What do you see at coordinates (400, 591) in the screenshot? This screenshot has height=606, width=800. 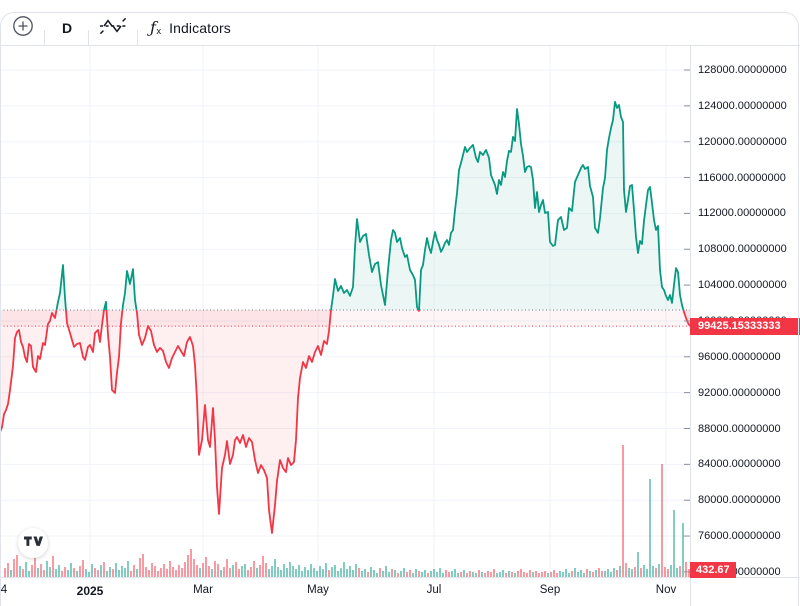 I see `time-scale: 4 2025 Mar May Jul Sep Nov` at bounding box center [400, 591].